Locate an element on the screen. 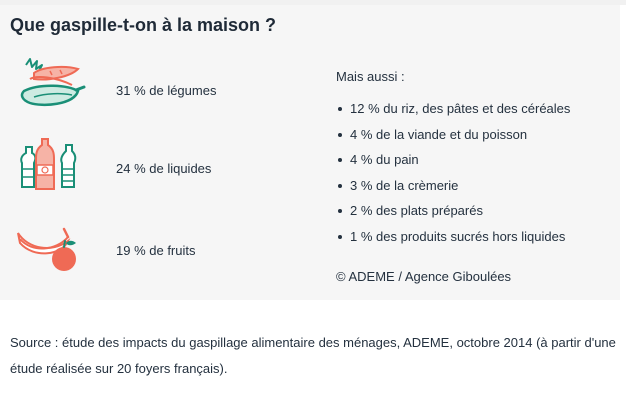 The width and height of the screenshot is (626, 418). page-title: Que gaspille-t-on à la maison ? is located at coordinates (143, 25).